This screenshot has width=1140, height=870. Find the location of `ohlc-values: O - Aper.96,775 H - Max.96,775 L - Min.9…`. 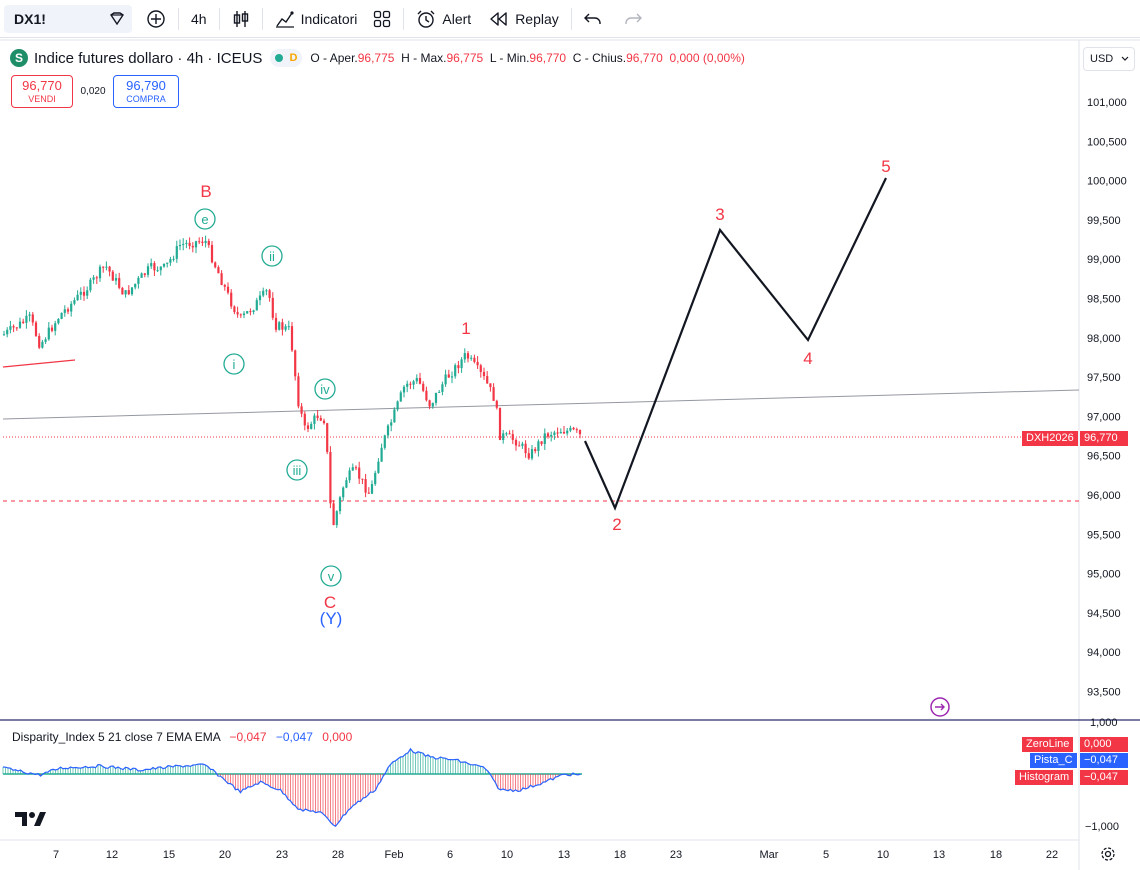

ohlc-values: O - Aper.96,775 H - Max.96,775 L - Min.9… is located at coordinates (527, 58).